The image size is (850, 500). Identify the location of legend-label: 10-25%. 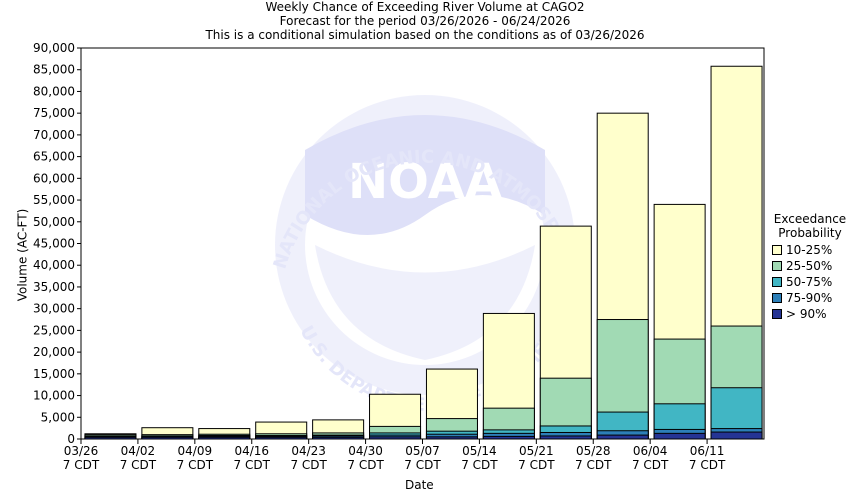
(809, 250).